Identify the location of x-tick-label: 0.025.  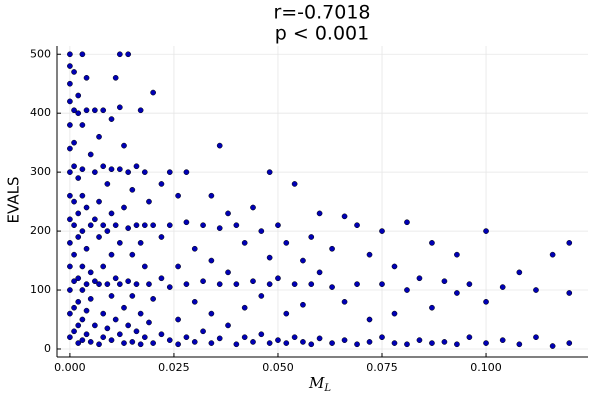
(174, 367).